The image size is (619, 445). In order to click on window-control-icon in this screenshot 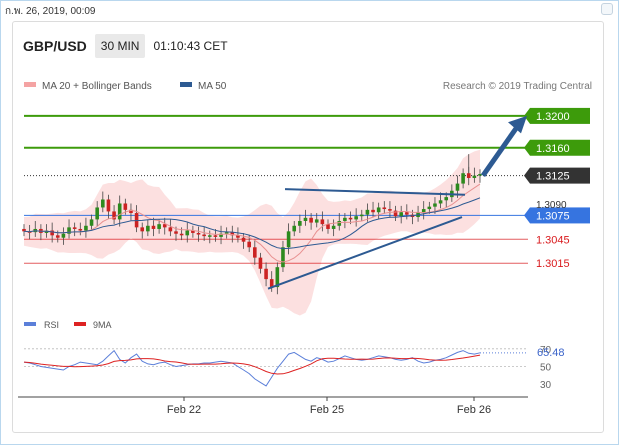, I will do `click(607, 9)`.